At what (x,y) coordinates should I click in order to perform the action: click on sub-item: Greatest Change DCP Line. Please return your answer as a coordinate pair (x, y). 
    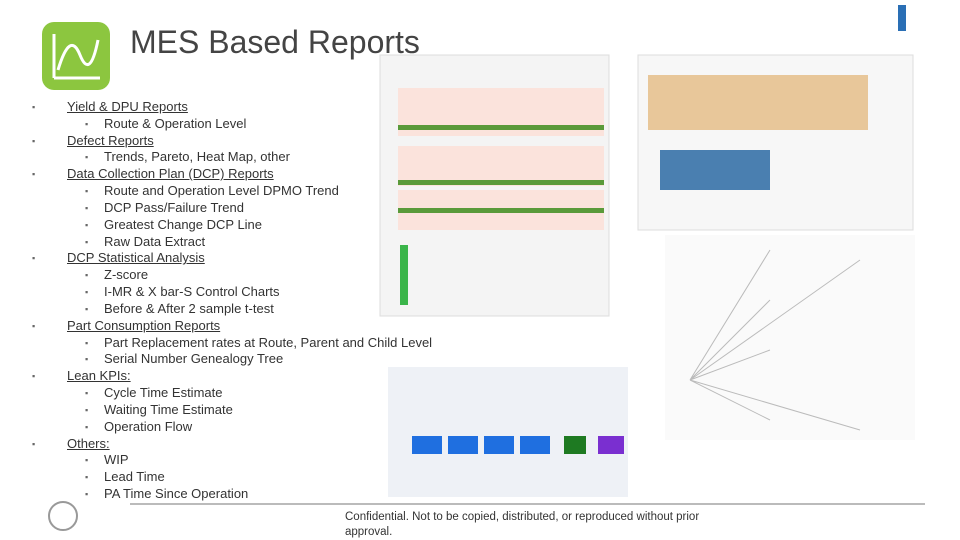
    Looking at the image, I should click on (183, 224).